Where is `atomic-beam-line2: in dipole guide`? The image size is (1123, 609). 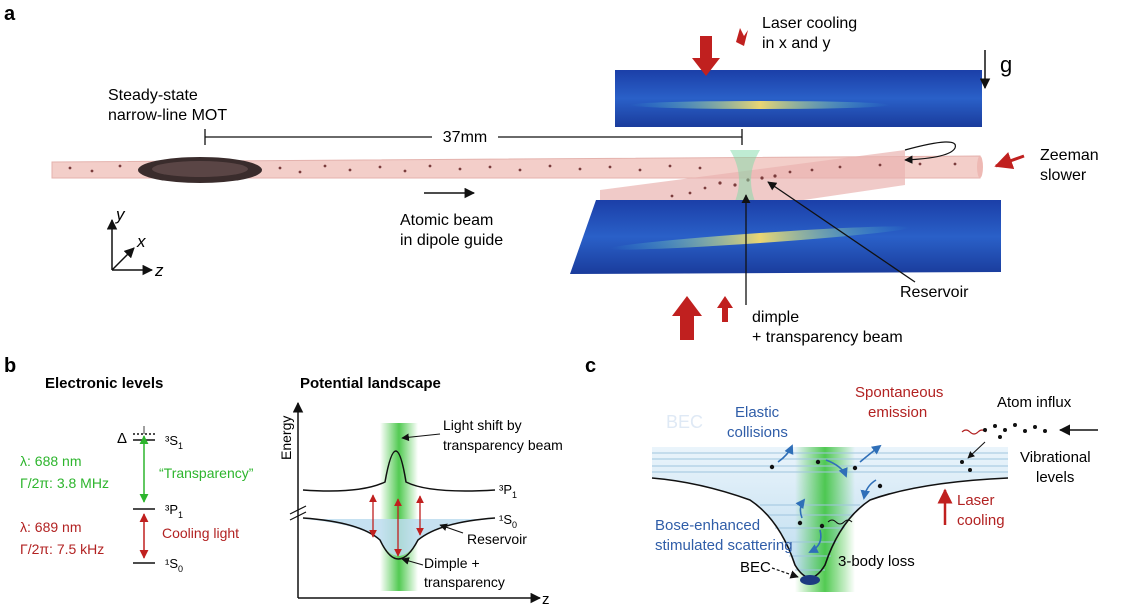 atomic-beam-line2: in dipole guide is located at coordinates (451, 240).